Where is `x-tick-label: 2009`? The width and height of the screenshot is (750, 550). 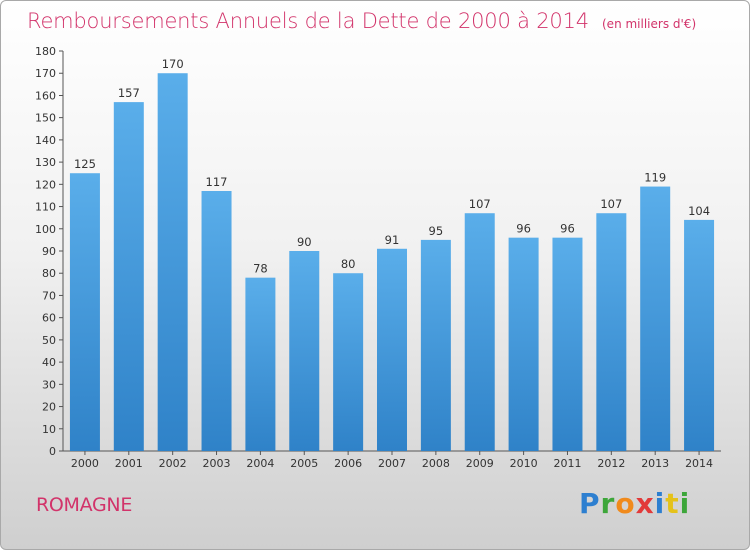 x-tick-label: 2009 is located at coordinates (480, 463).